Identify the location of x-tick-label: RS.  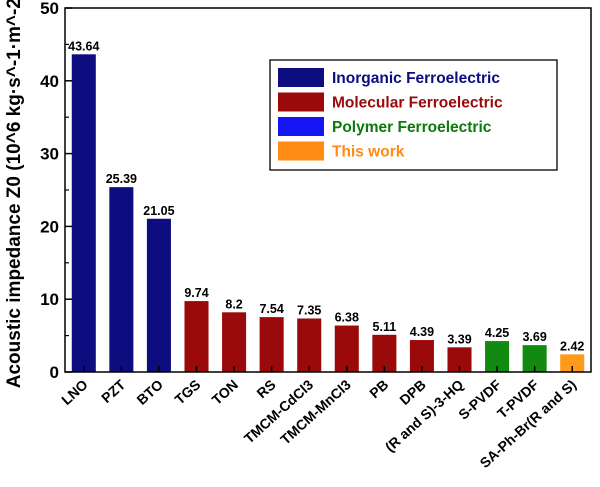
(265, 388).